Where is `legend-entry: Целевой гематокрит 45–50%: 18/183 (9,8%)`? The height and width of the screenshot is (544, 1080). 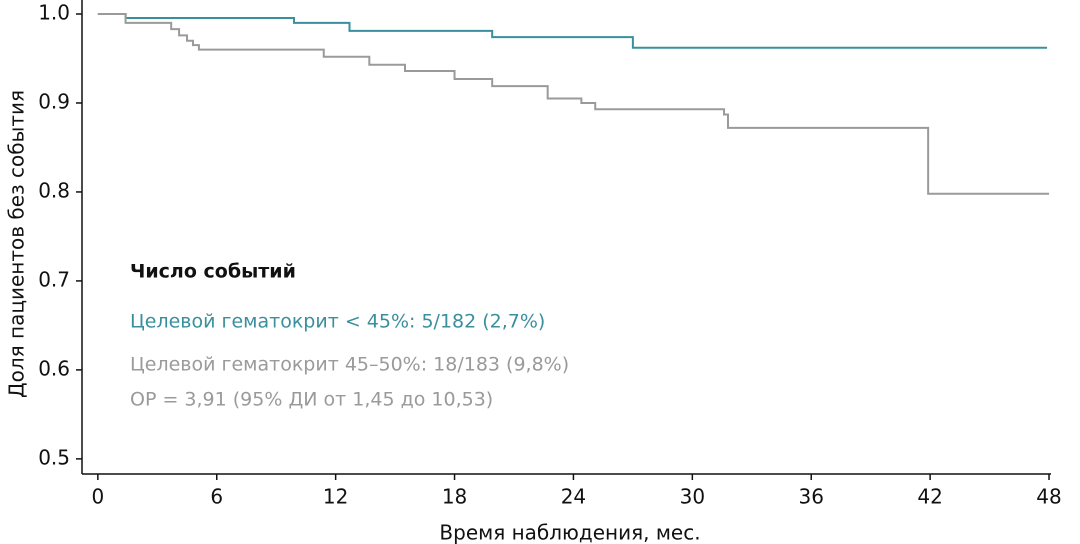 legend-entry: Целевой гематокрит 45–50%: 18/183 (9,8%) is located at coordinates (349, 365).